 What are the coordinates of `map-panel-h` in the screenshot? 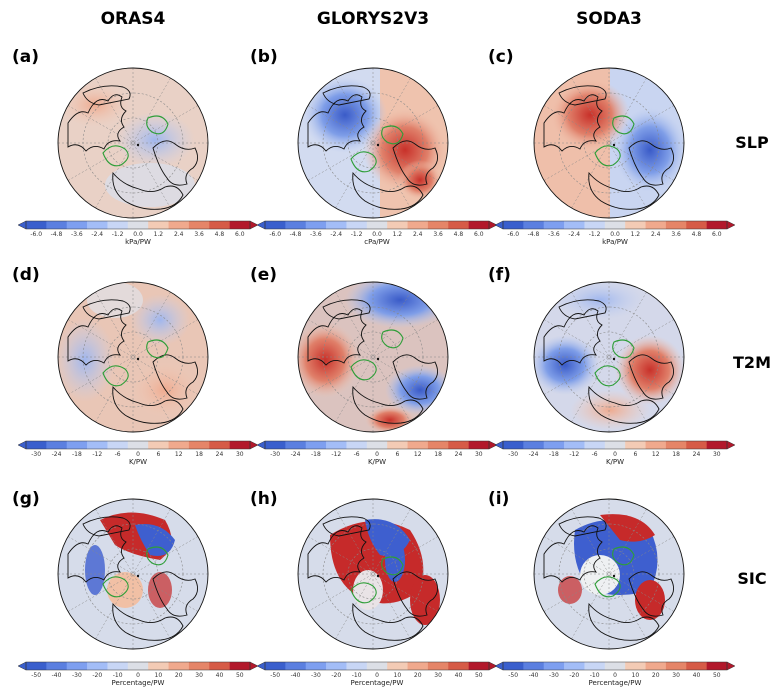 It's located at (373, 574).